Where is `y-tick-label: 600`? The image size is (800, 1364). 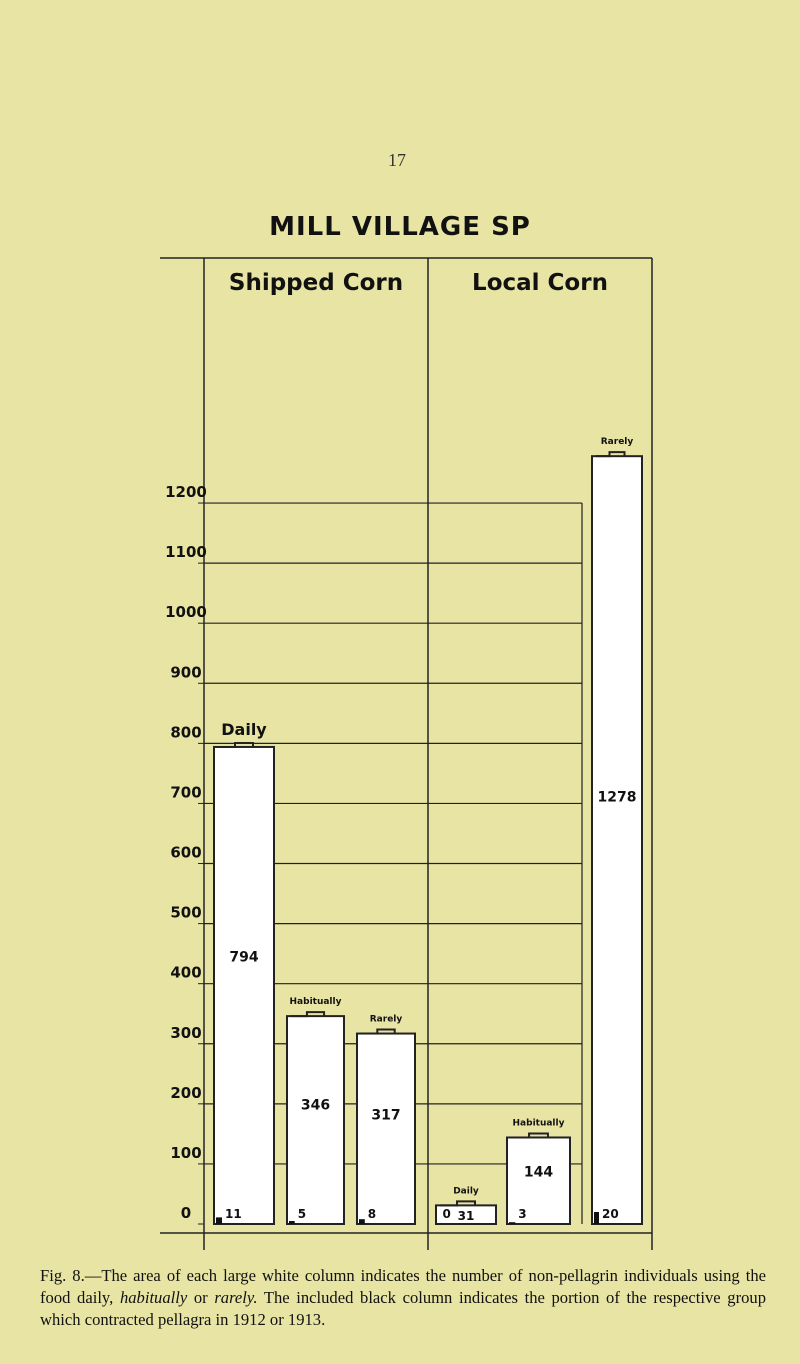 y-tick-label: 600 is located at coordinates (185, 853).